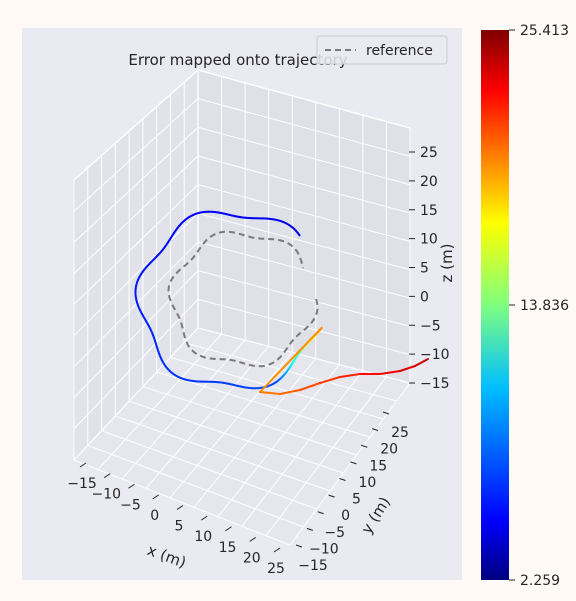 This screenshot has height=601, width=576. Describe the element at coordinates (324, 549) in the screenshot. I see `y-tick-label: −10` at that location.